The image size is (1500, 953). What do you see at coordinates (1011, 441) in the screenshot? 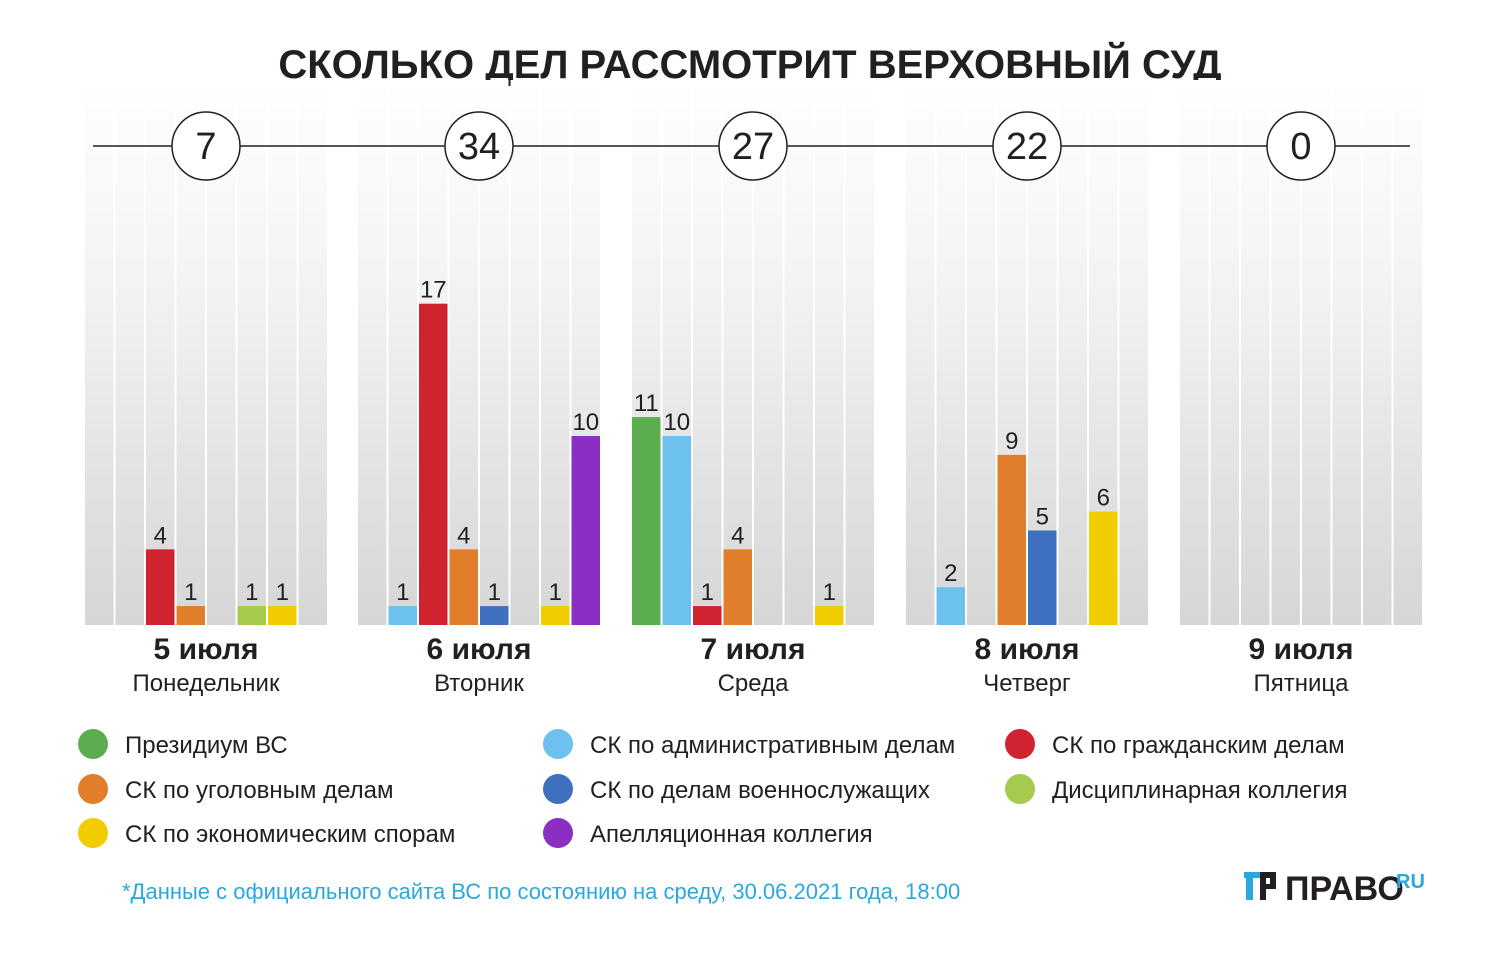
I see `bar-value-label: 9` at bounding box center [1011, 441].